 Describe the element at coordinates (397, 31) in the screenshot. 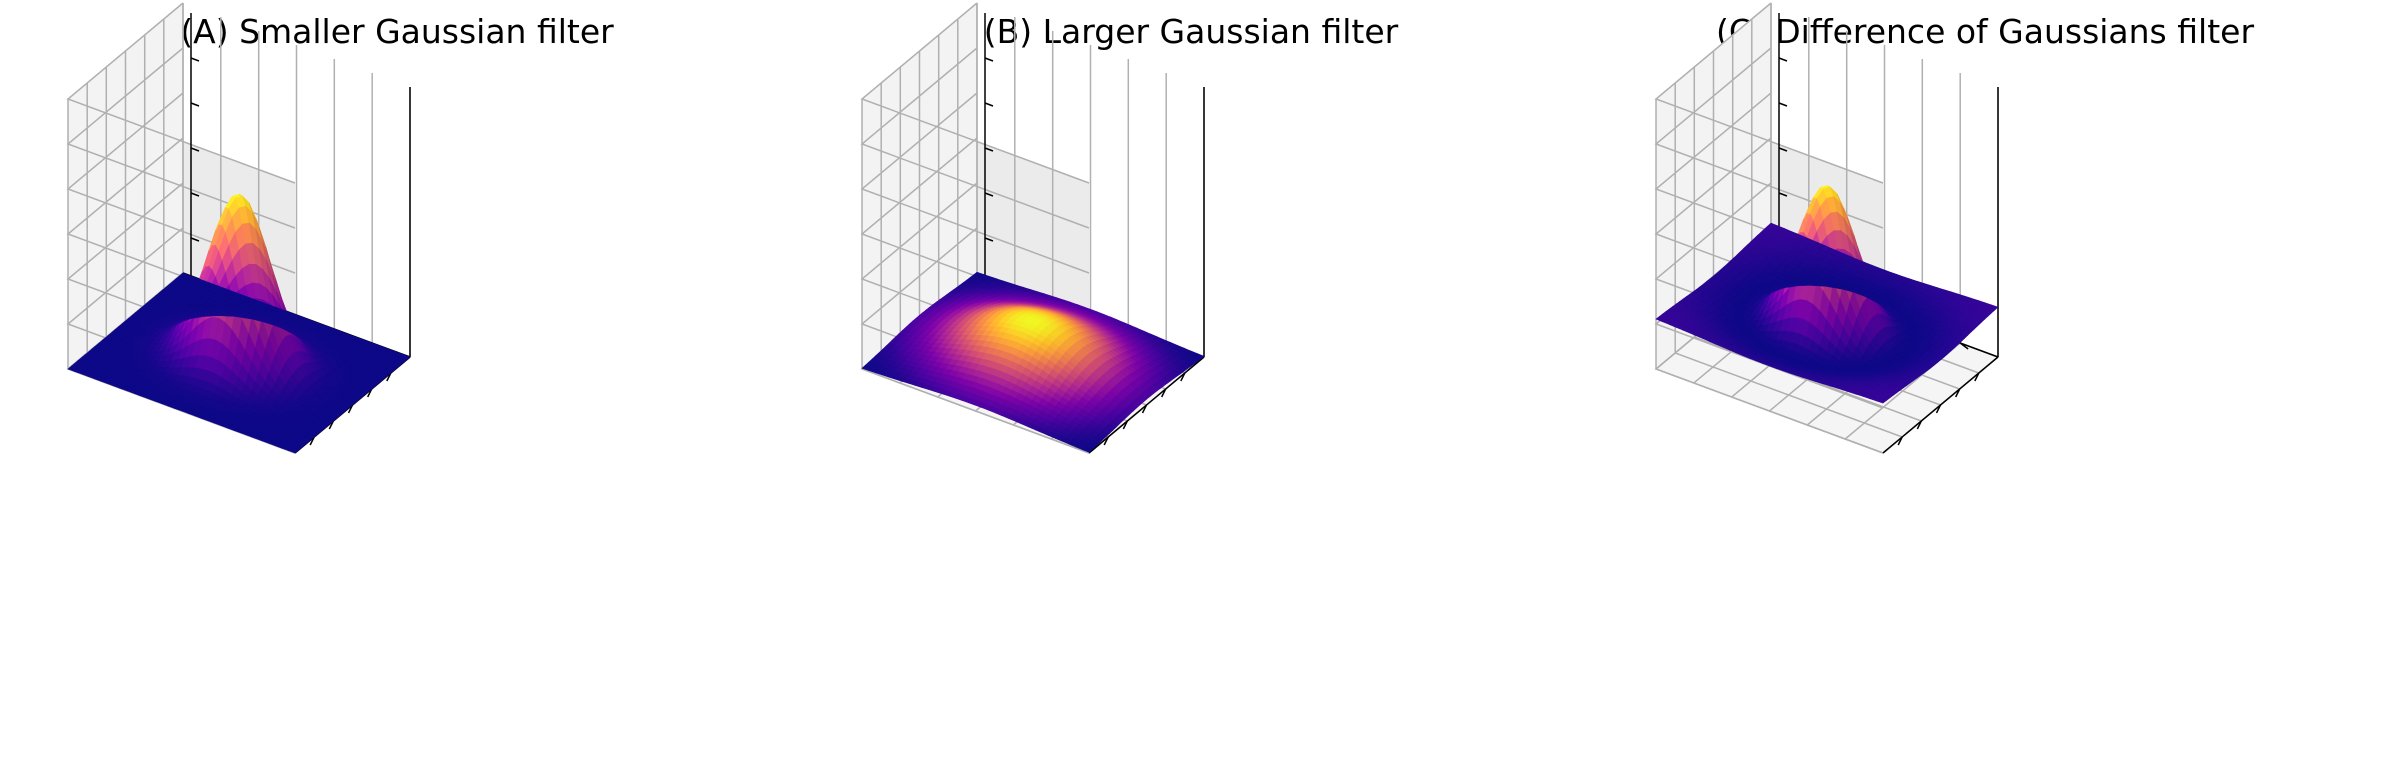

I see `chart-title: (A) Smaller Gaussian filter` at that location.